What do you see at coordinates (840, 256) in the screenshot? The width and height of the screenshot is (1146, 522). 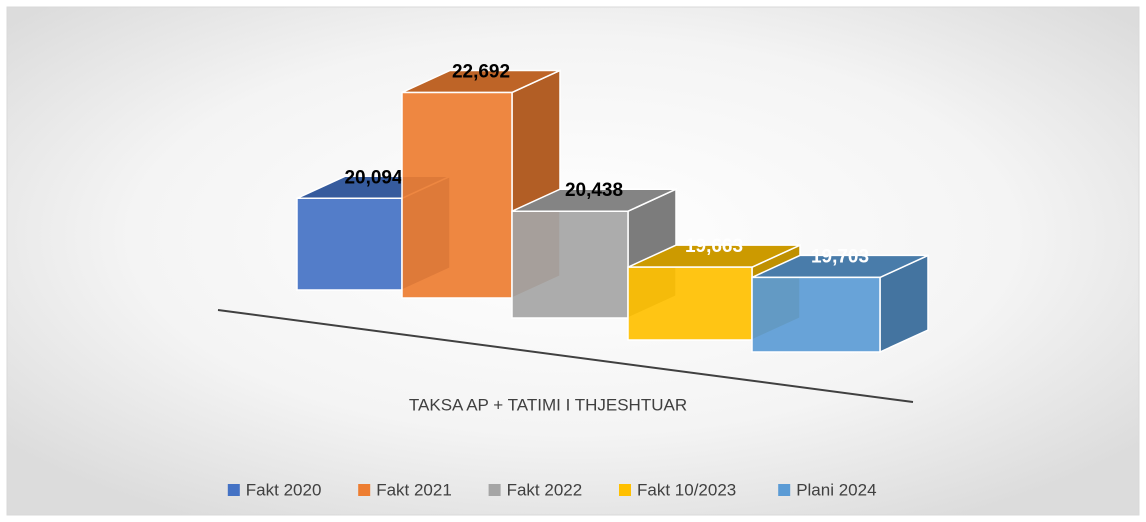 I see `data-label: 19,703` at bounding box center [840, 256].